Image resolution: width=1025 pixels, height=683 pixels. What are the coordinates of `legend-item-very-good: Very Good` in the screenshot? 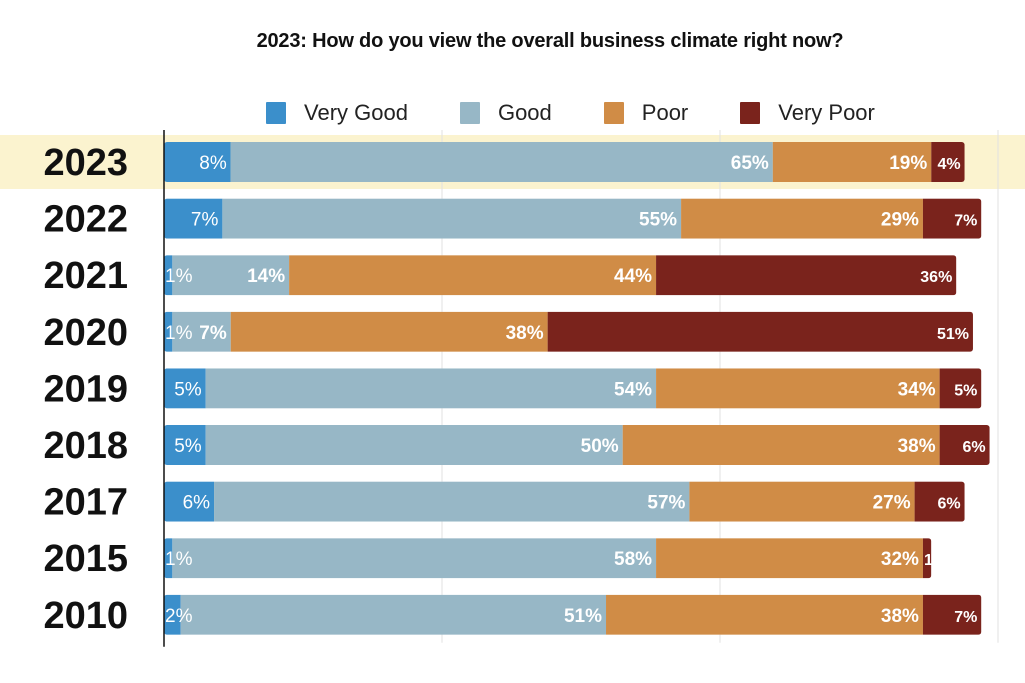 It's located at (337, 113).